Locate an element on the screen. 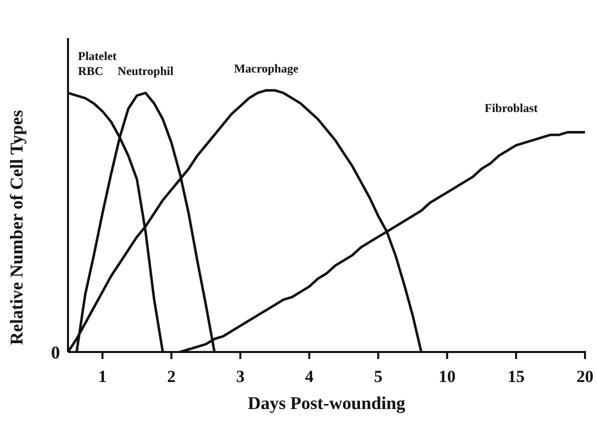 The width and height of the screenshot is (597, 421). x-tick-label: 15 is located at coordinates (516, 376).